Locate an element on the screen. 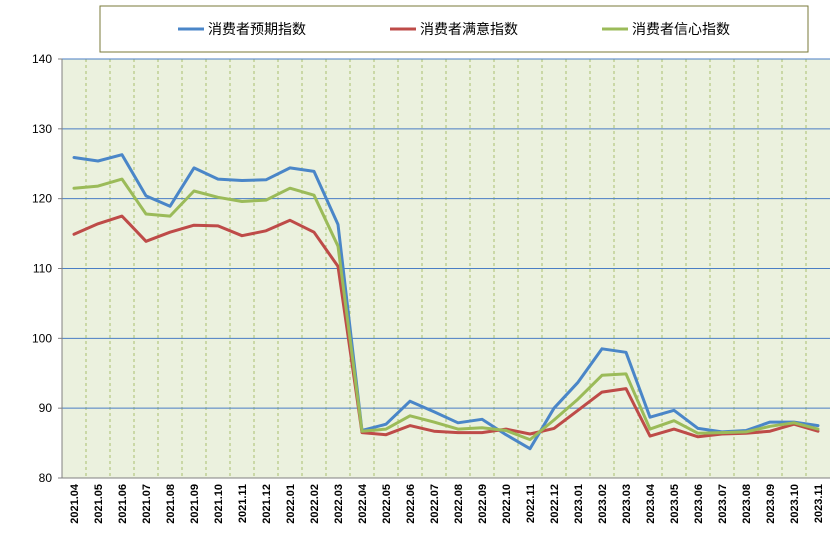 Image resolution: width=840 pixels, height=547 pixels. x-tick-label: 2023.04 is located at coordinates (651, 503).